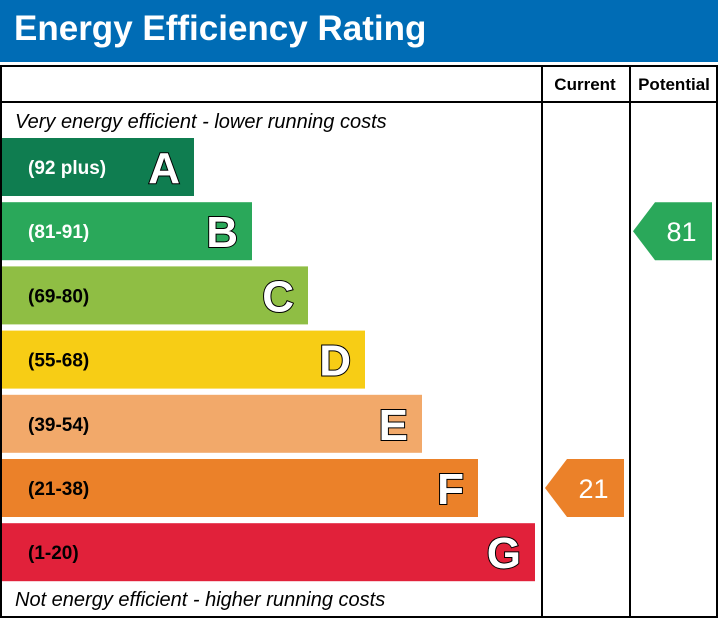  I want to click on band-bar-e, so click(212, 423).